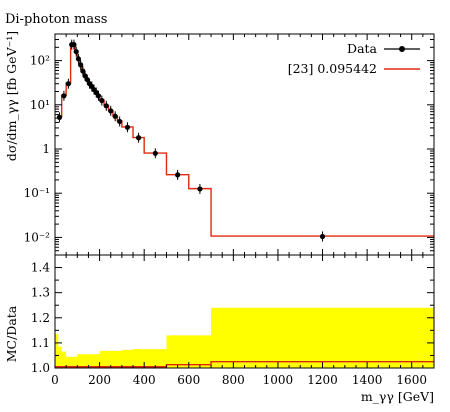 Image resolution: width=450 pixels, height=412 pixels. What do you see at coordinates (411, 380) in the screenshot?
I see `x-tick-label: 1600` at bounding box center [411, 380].